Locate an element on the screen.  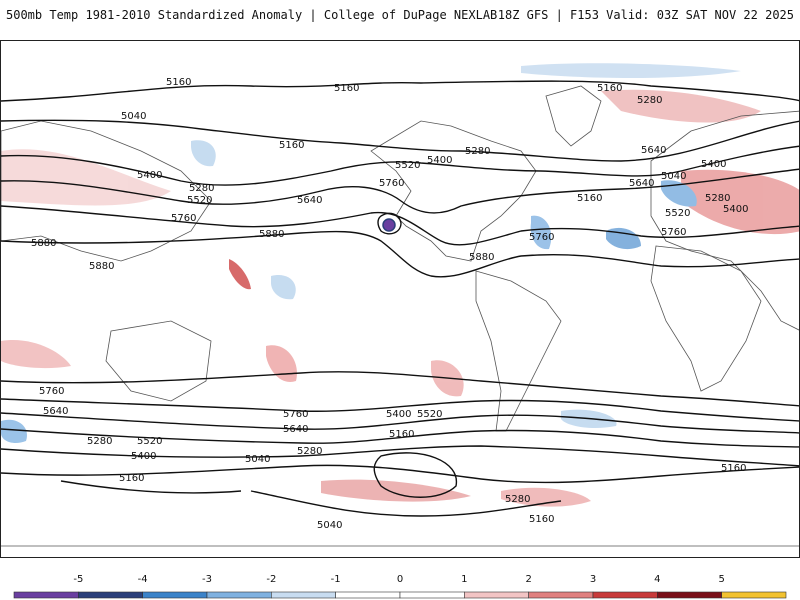
cold-low-center is located at coordinates (389, 225).